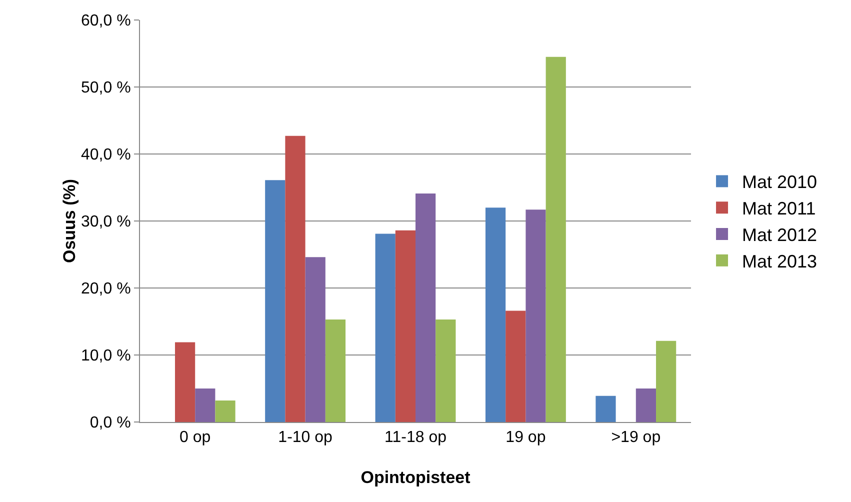 The image size is (851, 502). What do you see at coordinates (779, 208) in the screenshot?
I see `legend-label: Mat 2011` at bounding box center [779, 208].